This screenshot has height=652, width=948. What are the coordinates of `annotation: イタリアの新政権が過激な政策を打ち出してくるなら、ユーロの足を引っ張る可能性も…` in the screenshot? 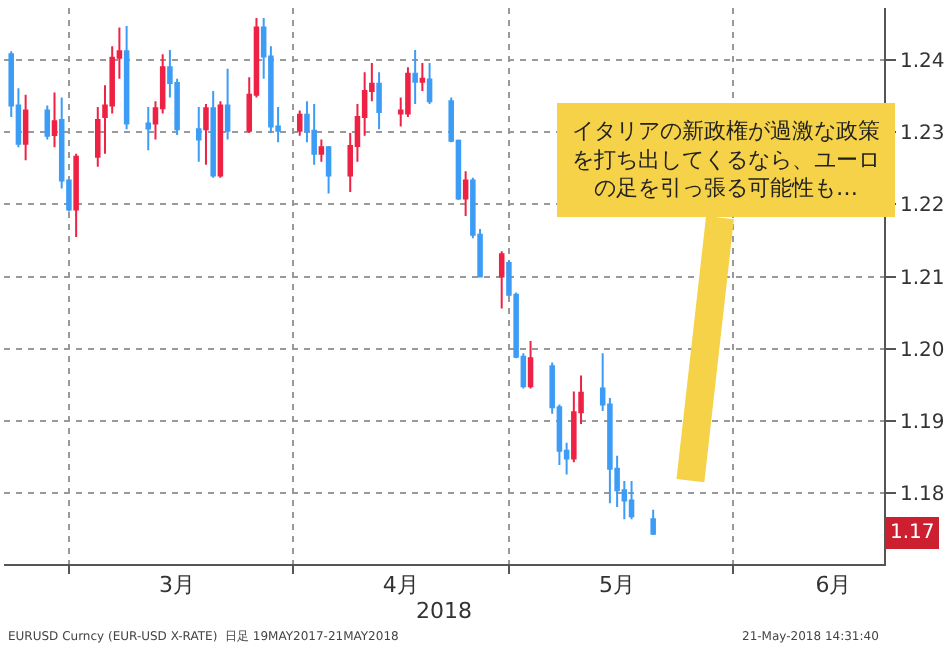 It's located at (726, 160).